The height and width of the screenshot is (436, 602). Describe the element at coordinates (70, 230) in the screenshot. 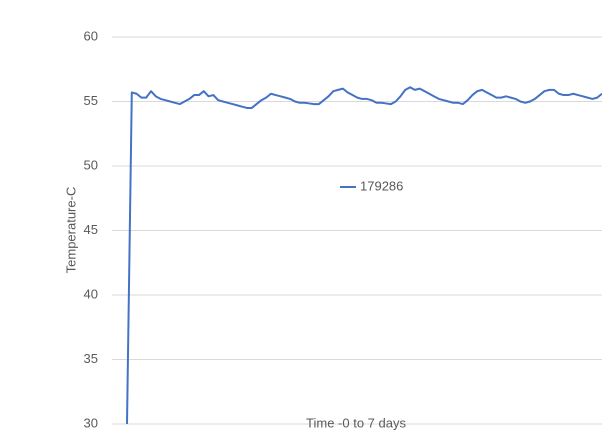

I see `y-axis-title: Temperature-C` at that location.